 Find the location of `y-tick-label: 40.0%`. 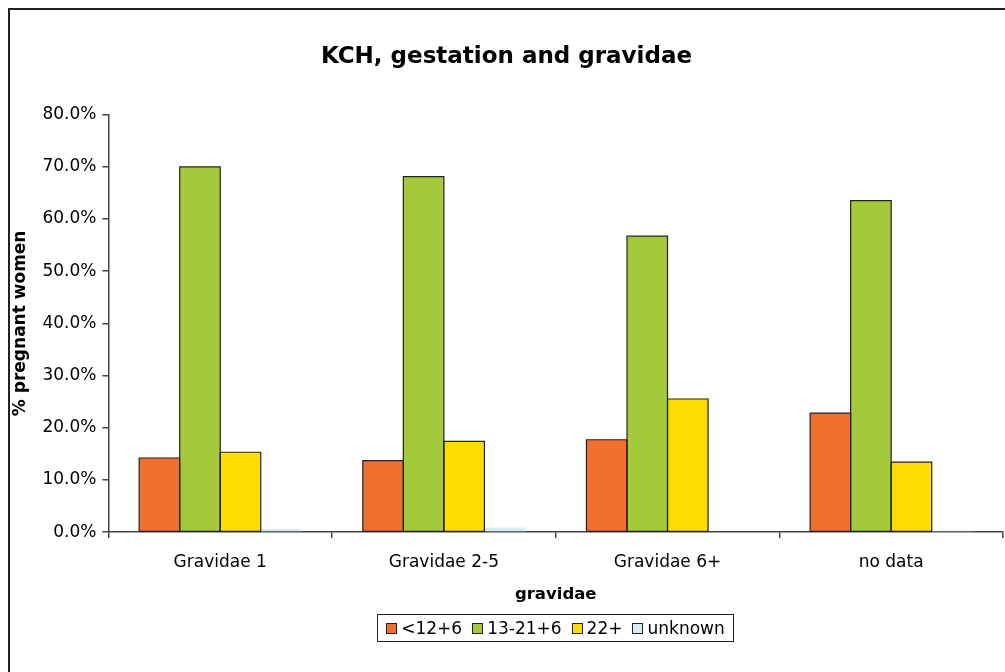

y-tick-label: 40.0% is located at coordinates (69, 321).